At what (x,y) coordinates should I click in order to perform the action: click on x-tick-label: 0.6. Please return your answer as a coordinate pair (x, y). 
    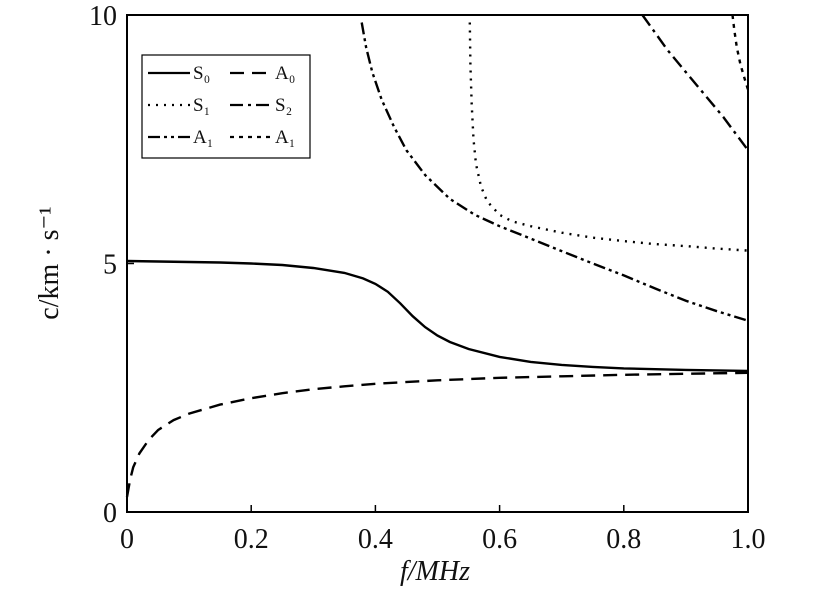
    Looking at the image, I should click on (499, 539).